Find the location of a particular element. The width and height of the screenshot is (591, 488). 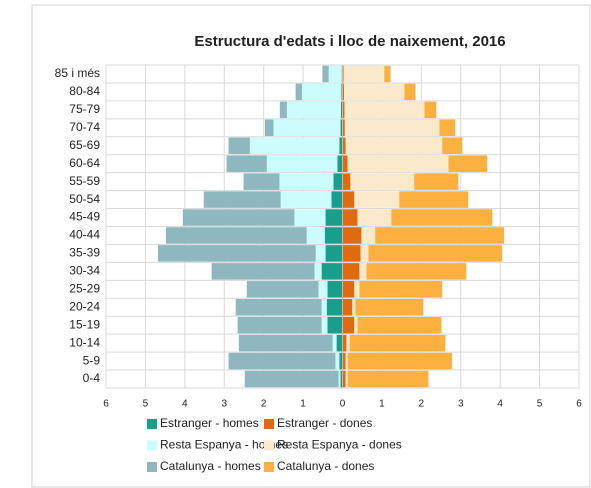

y-tick-label: 40-44 is located at coordinates (84, 235).